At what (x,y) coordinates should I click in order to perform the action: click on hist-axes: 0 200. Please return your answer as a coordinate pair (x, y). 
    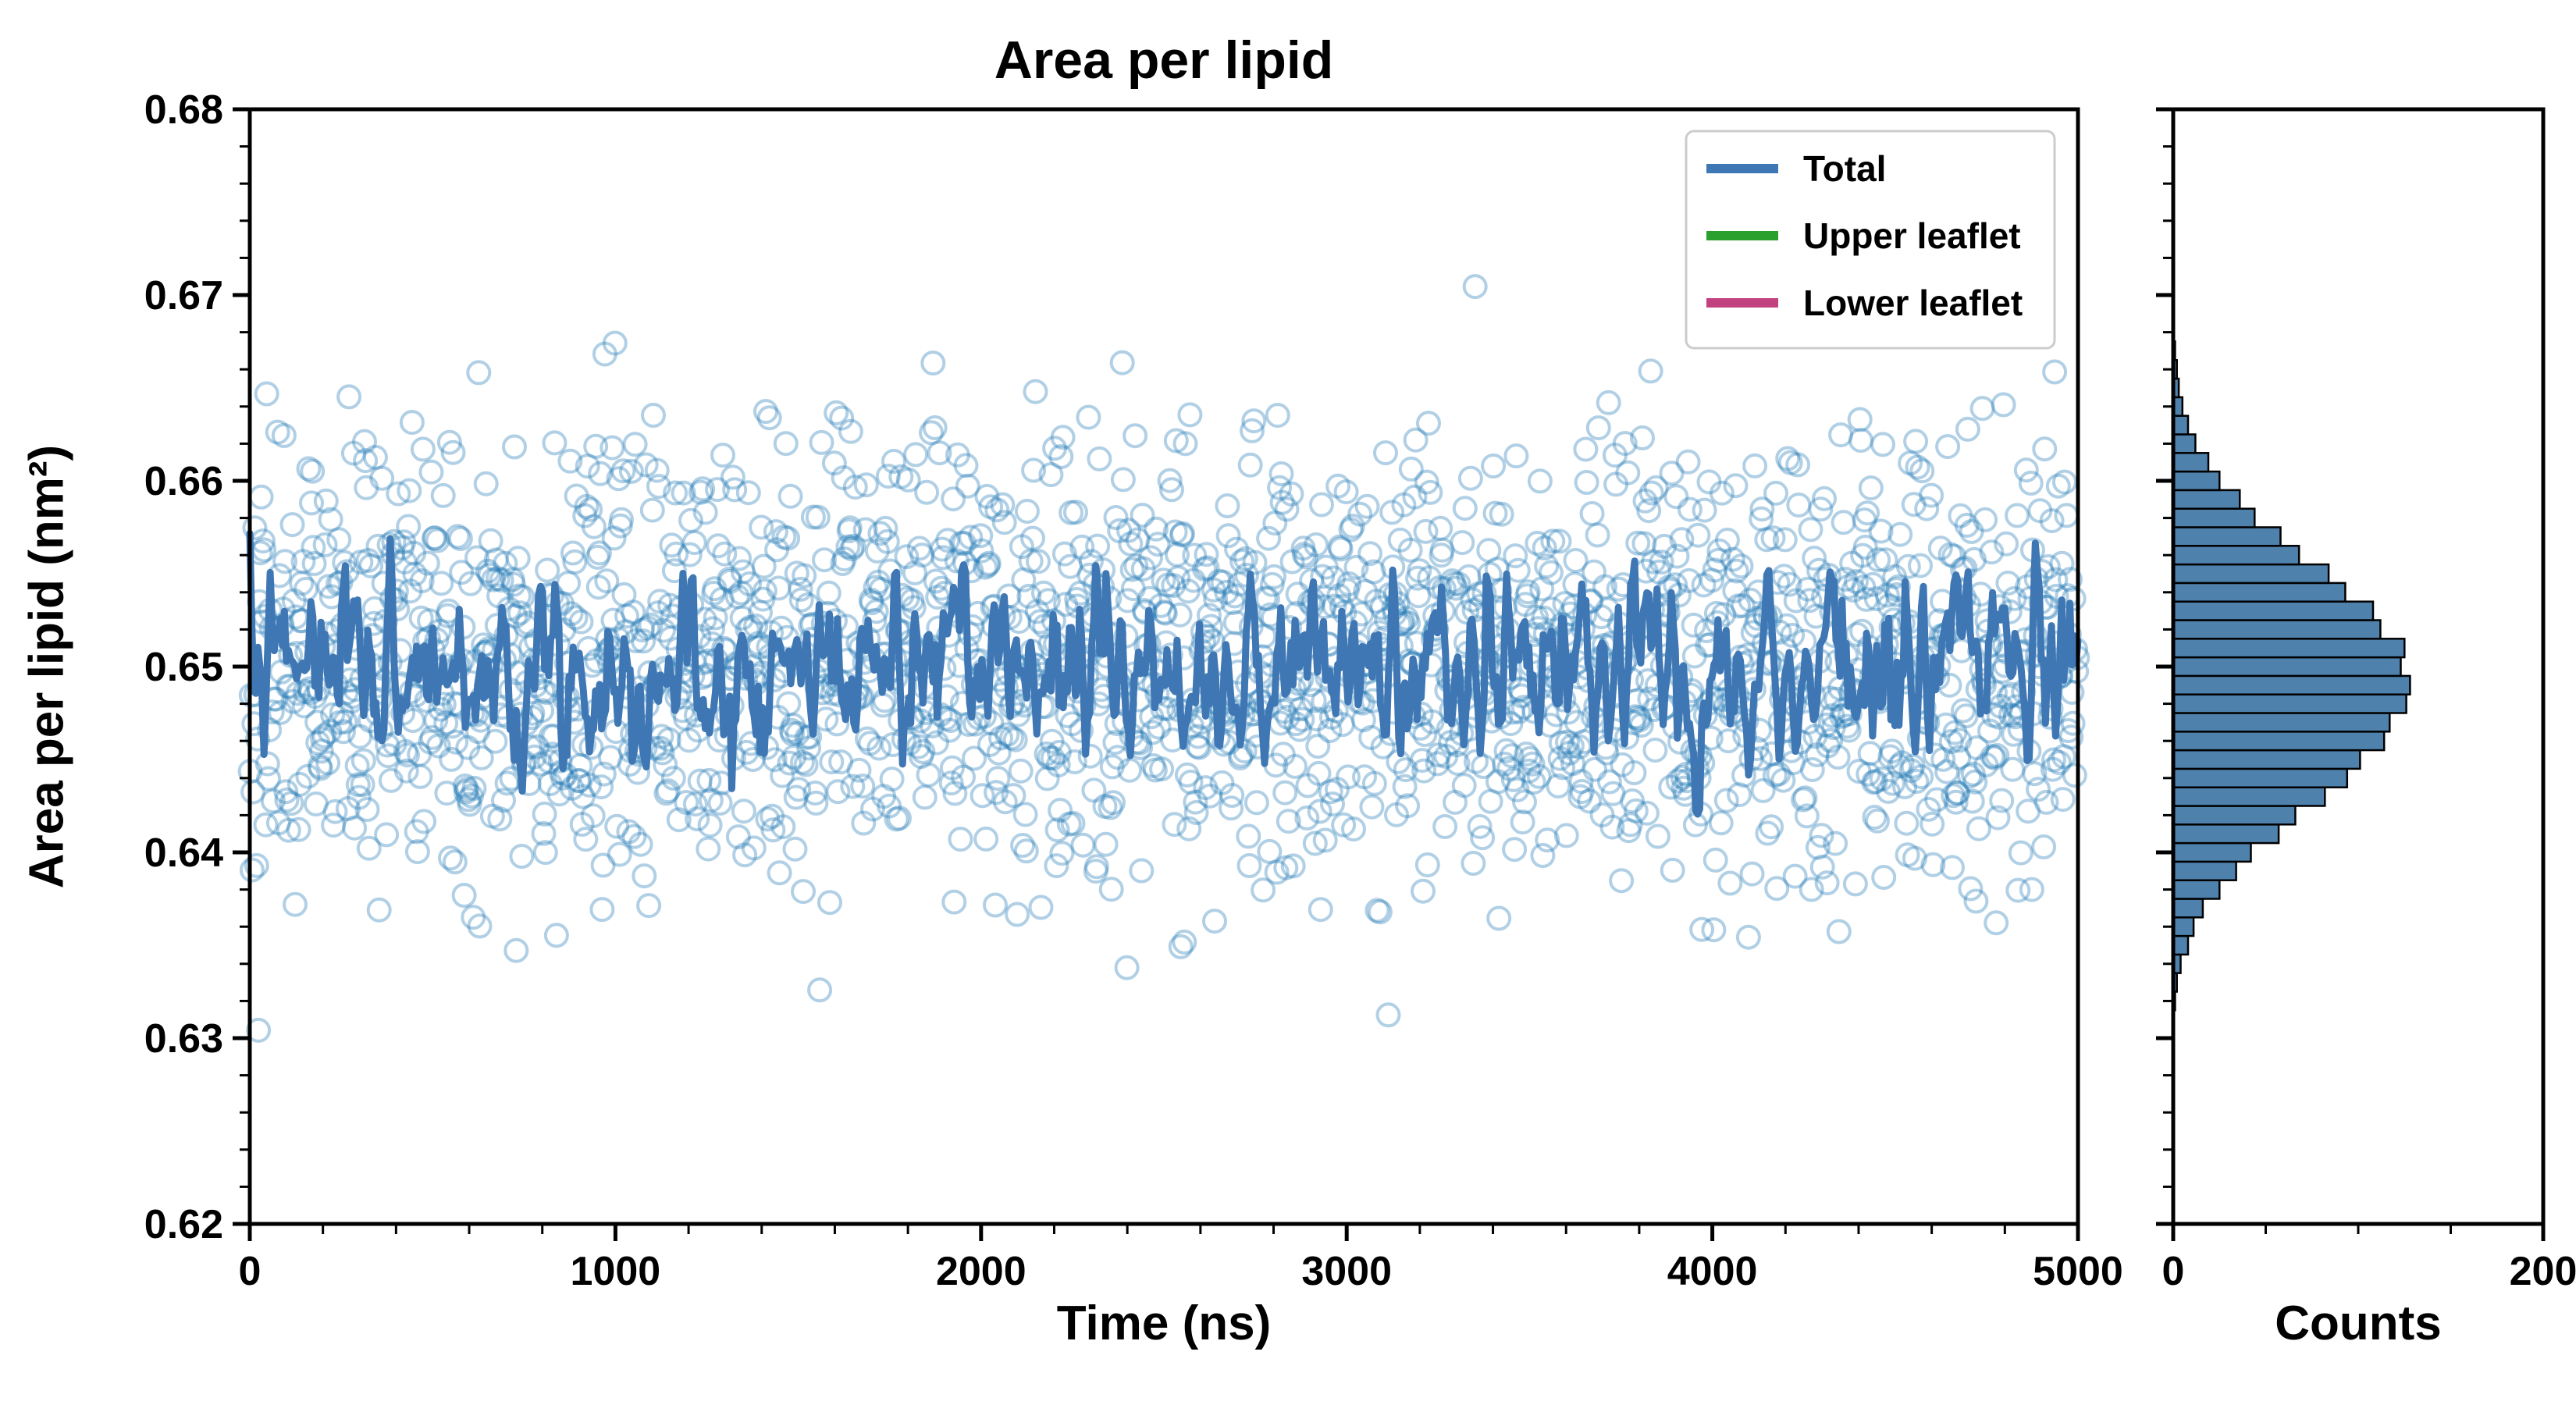
    Looking at the image, I should click on (2366, 701).